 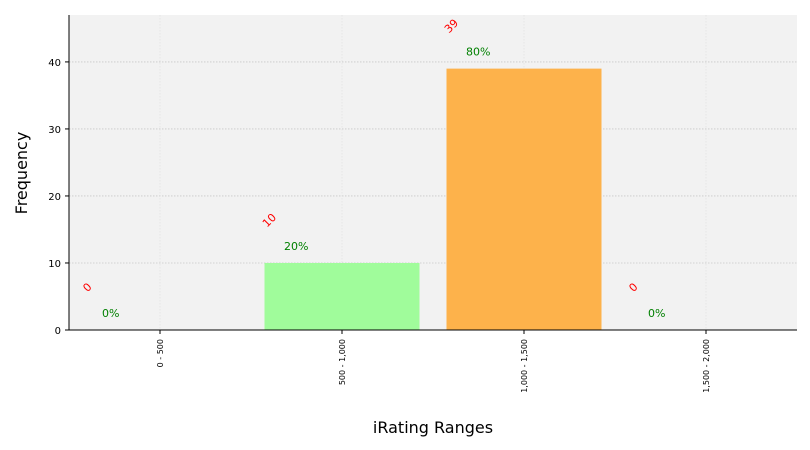 What do you see at coordinates (524, 366) in the screenshot?
I see `x-tick-label: 1,000 - 1,500` at bounding box center [524, 366].